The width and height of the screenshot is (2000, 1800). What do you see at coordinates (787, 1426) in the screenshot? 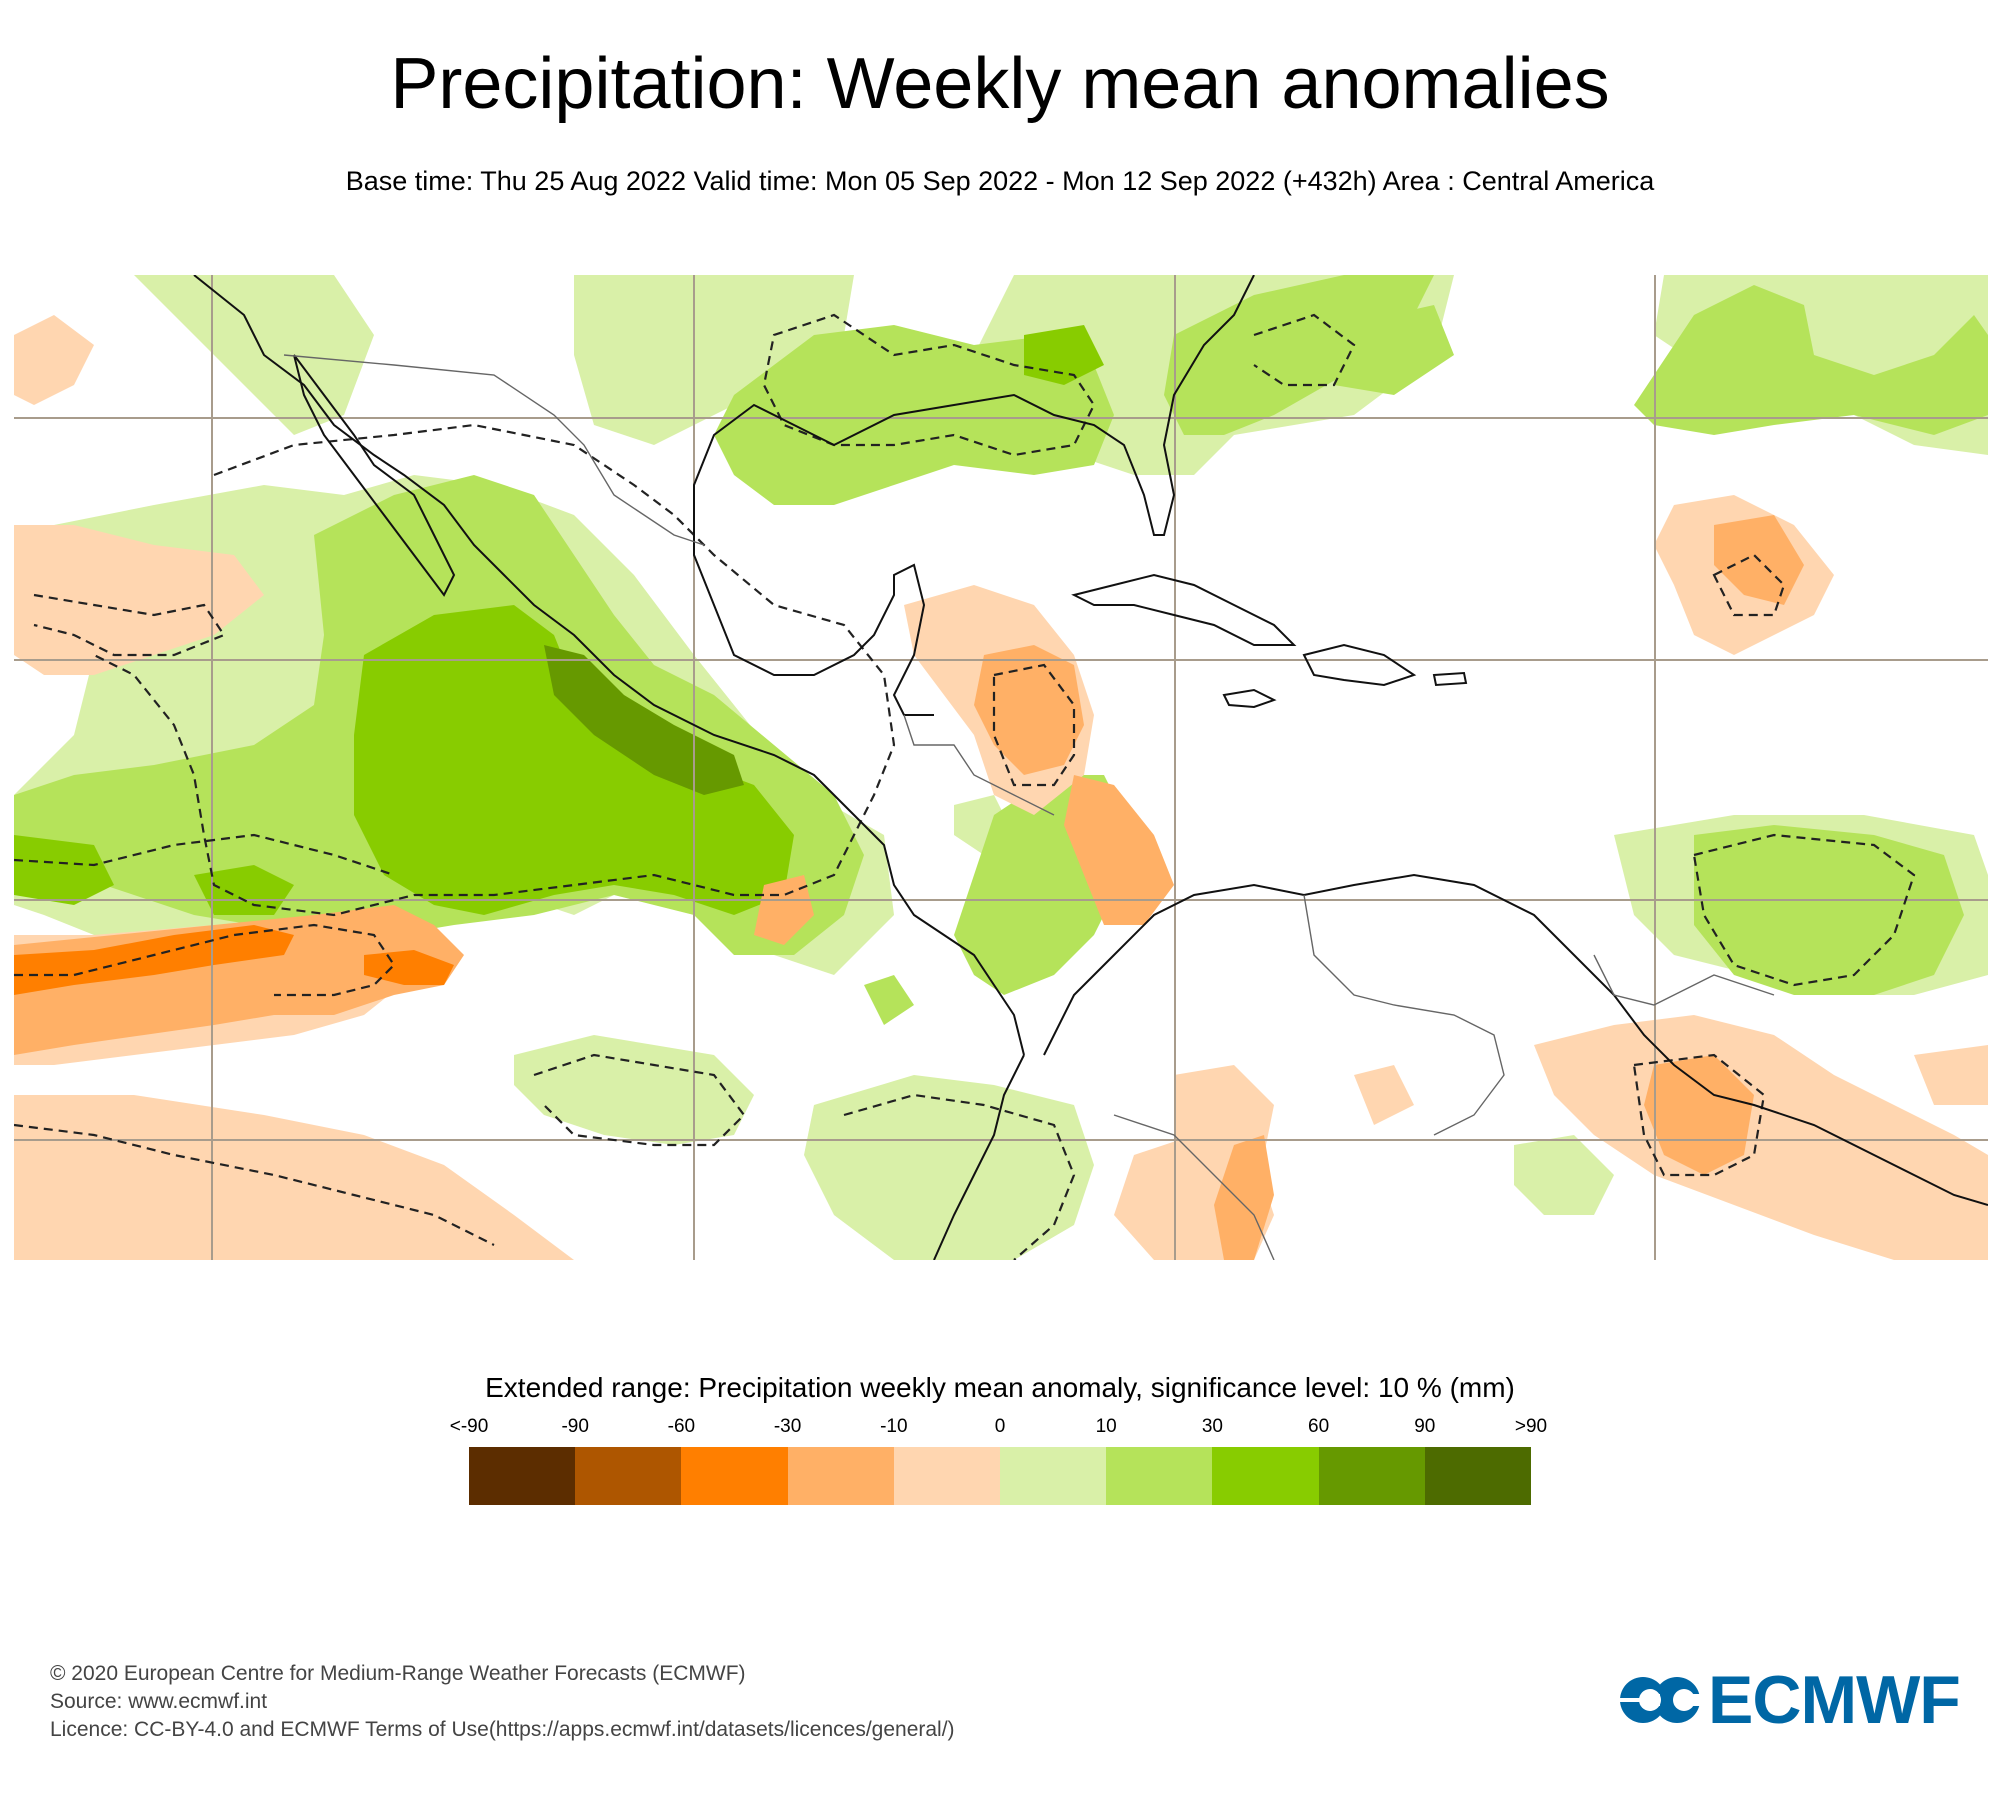
I see `legend-label: -30` at bounding box center [787, 1426].